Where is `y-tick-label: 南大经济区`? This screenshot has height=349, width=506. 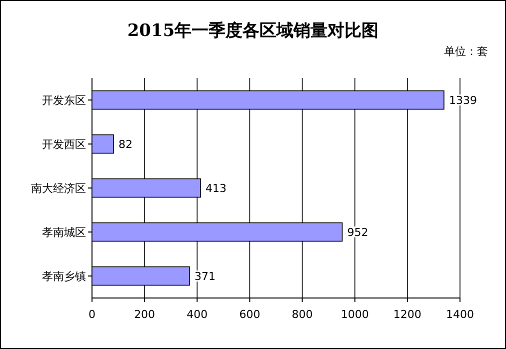 y-tick-label: 南大经济区 is located at coordinates (58, 188).